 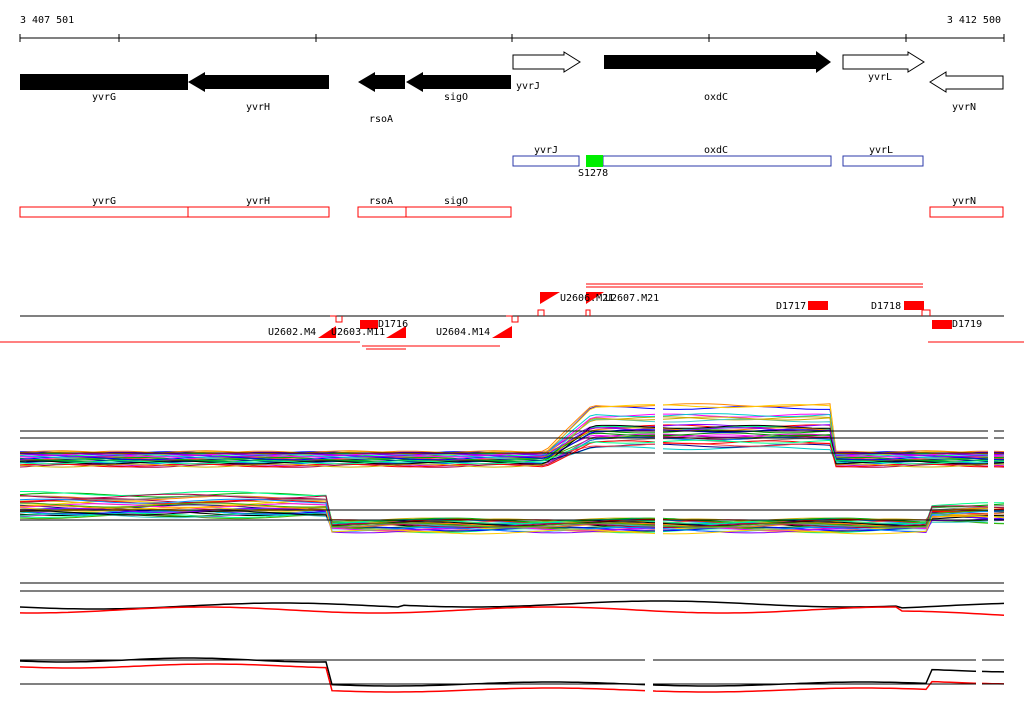 I want to click on gene-label-oxdC: oxdC, so click(x=716, y=97).